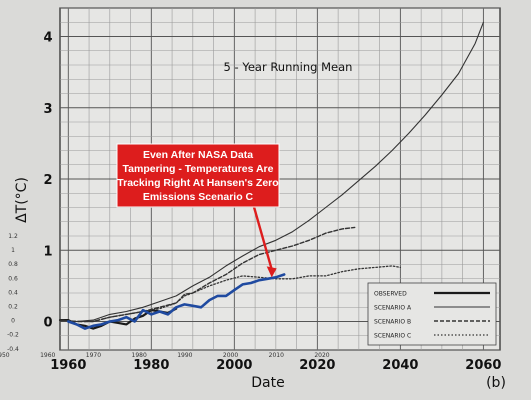 The image size is (531, 400). I want to click on overlay-x-tick-label: 1980, so click(139, 355).